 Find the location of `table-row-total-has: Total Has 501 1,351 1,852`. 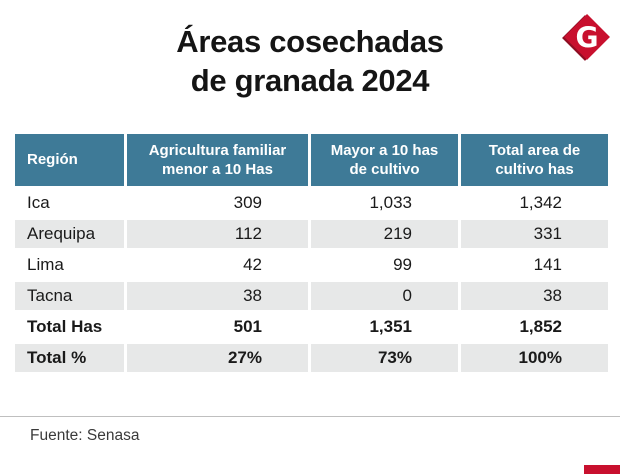

table-row-total-has: Total Has 501 1,351 1,852 is located at coordinates (311, 327).